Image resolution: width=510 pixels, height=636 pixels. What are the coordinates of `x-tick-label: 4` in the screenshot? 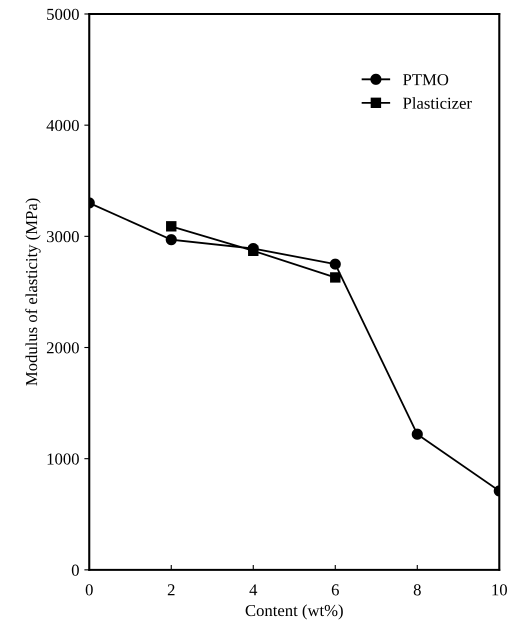 It's located at (253, 590).